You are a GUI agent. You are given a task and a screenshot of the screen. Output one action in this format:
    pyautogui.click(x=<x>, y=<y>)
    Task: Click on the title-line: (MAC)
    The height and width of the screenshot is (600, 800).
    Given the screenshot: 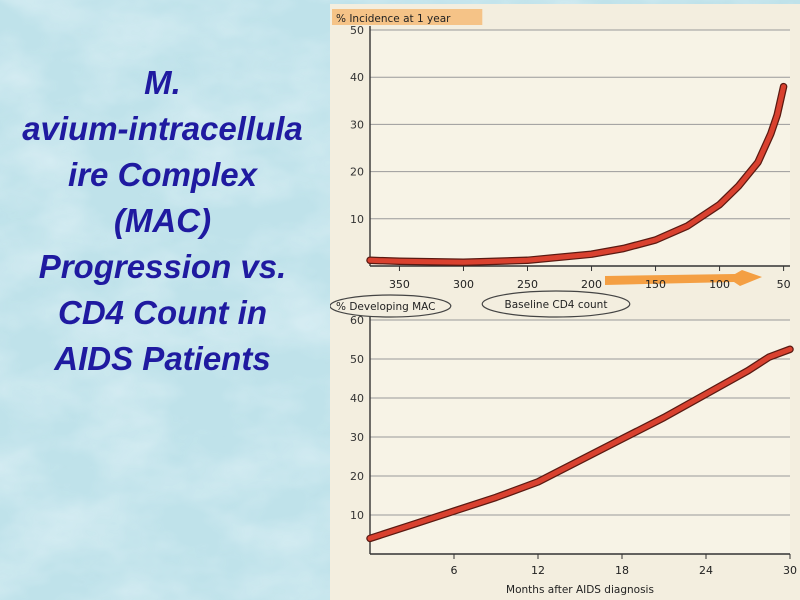 What is the action you would take?
    pyautogui.click(x=162, y=220)
    